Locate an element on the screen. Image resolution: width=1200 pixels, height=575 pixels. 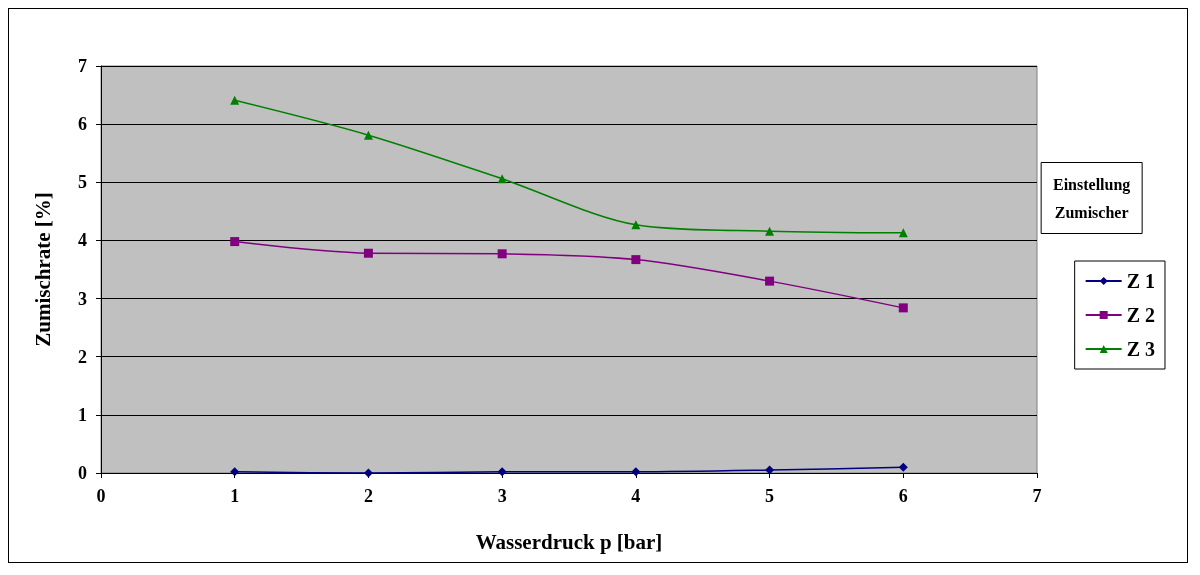
y-tick-label: 5 is located at coordinates (82, 182).